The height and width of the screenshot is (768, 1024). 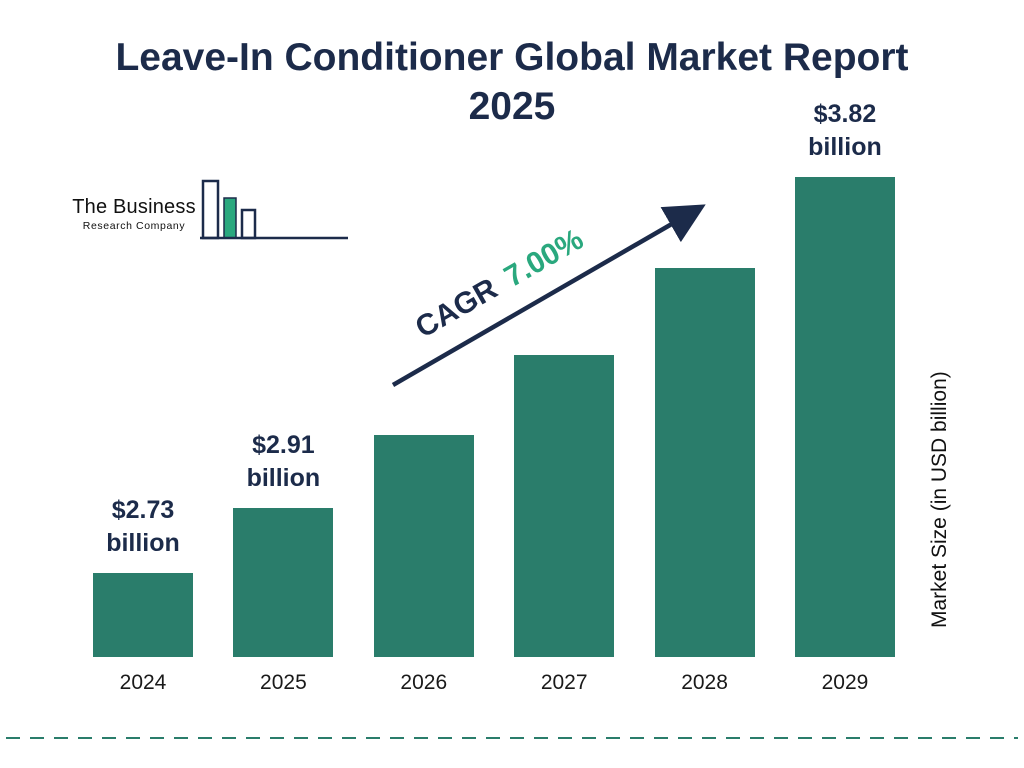 What do you see at coordinates (424, 682) in the screenshot?
I see `x-tick-label-2026: 2026` at bounding box center [424, 682].